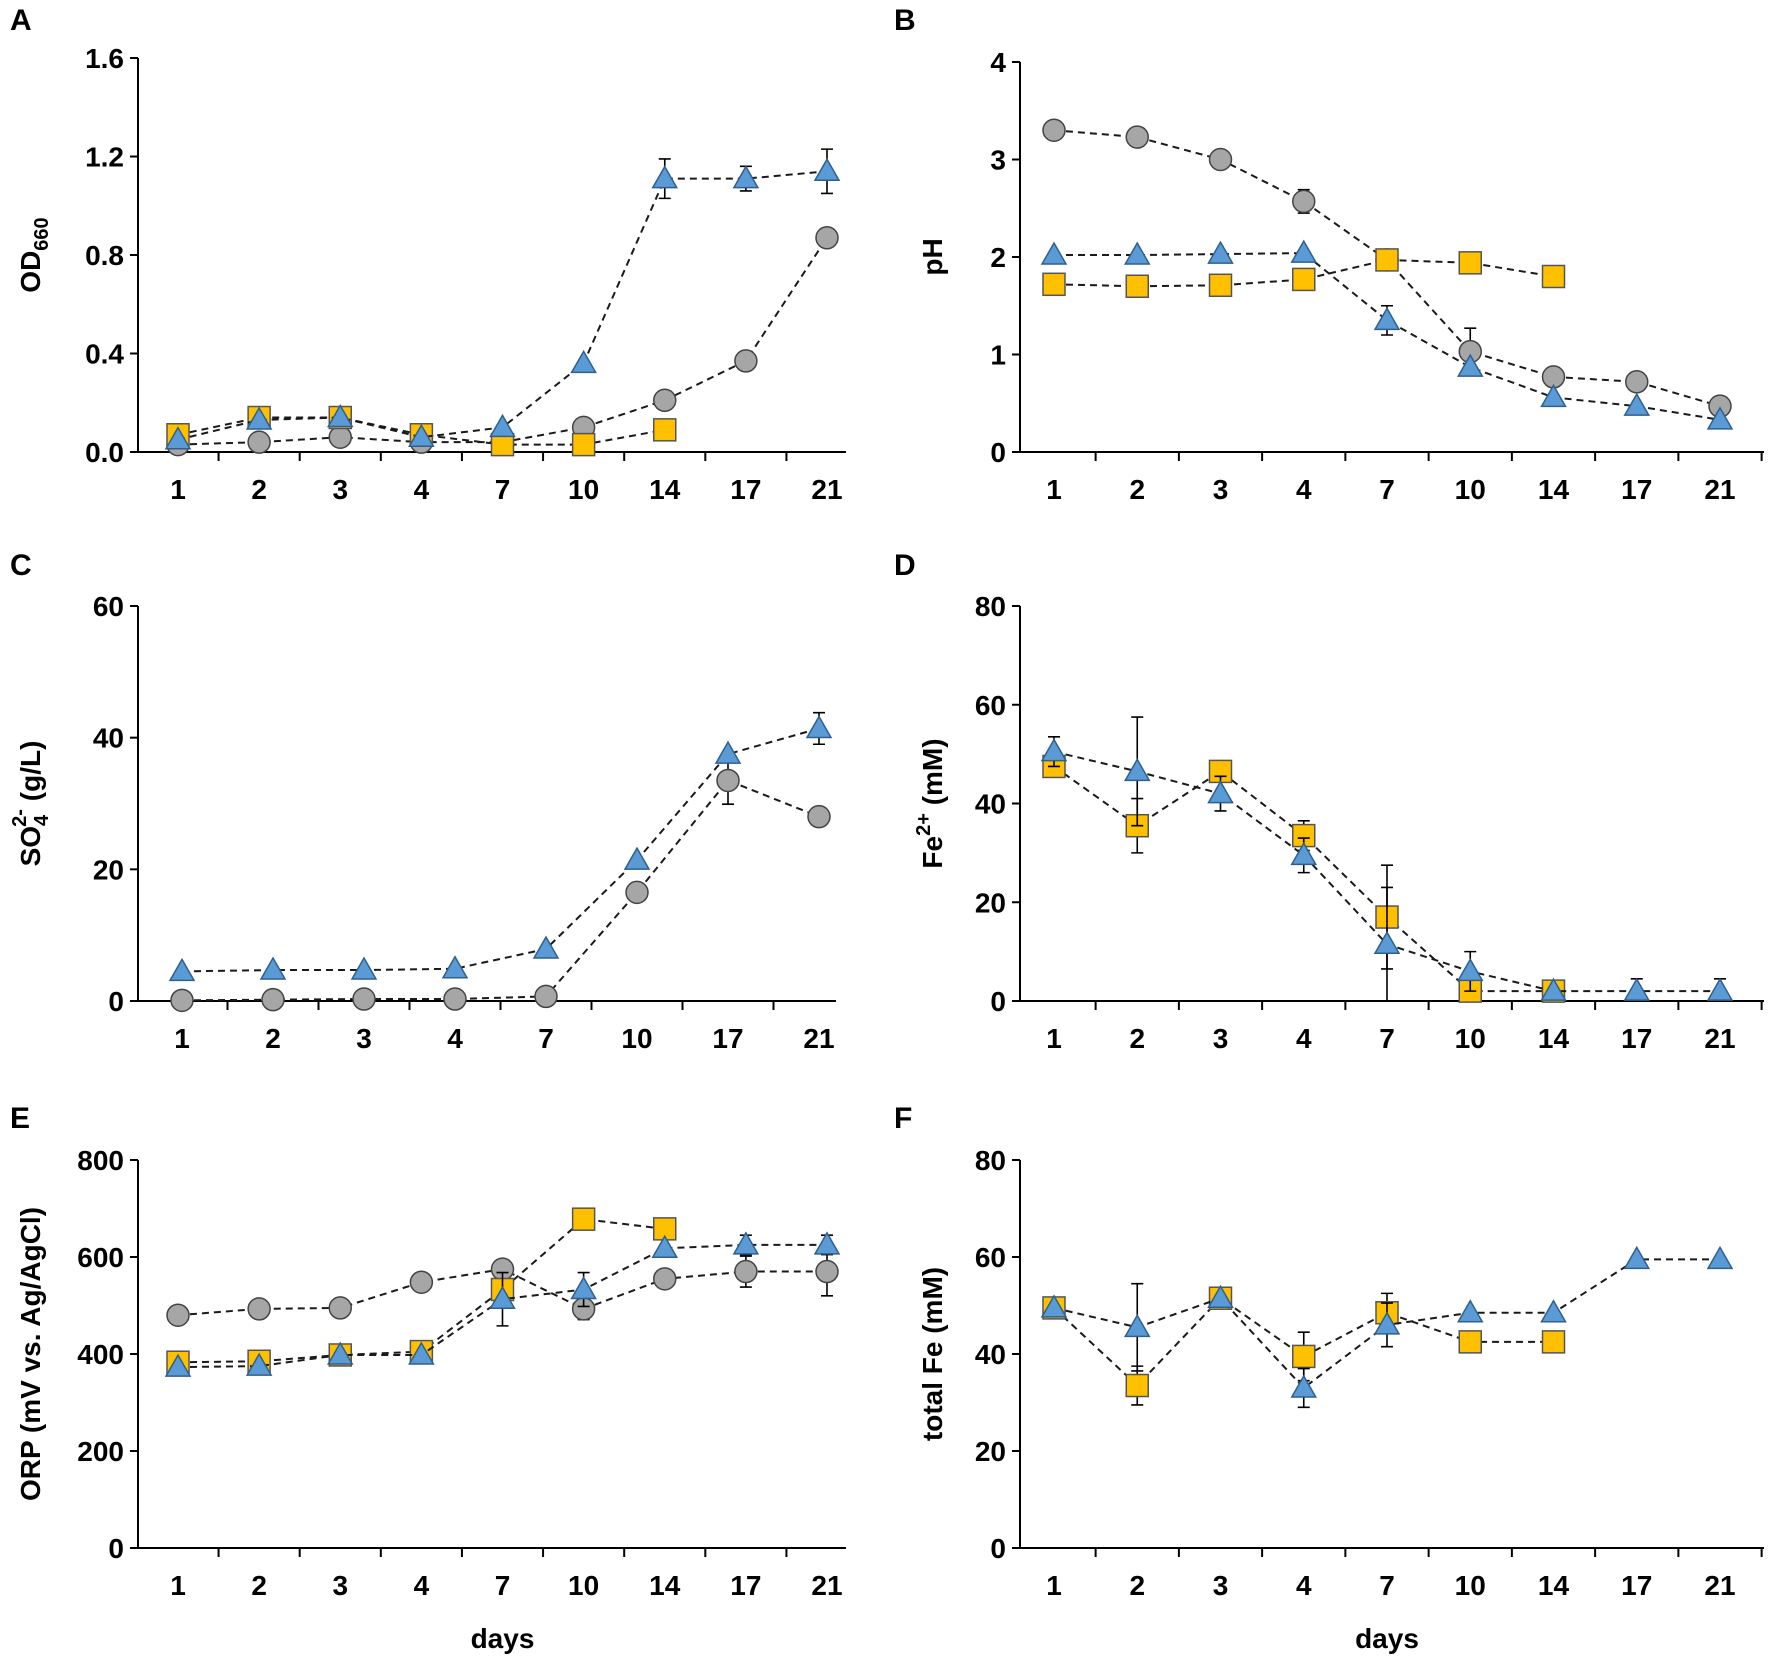 The height and width of the screenshot is (1673, 1772). Describe the element at coordinates (34, 254) in the screenshot. I see `y-axis-label: OD660` at that location.